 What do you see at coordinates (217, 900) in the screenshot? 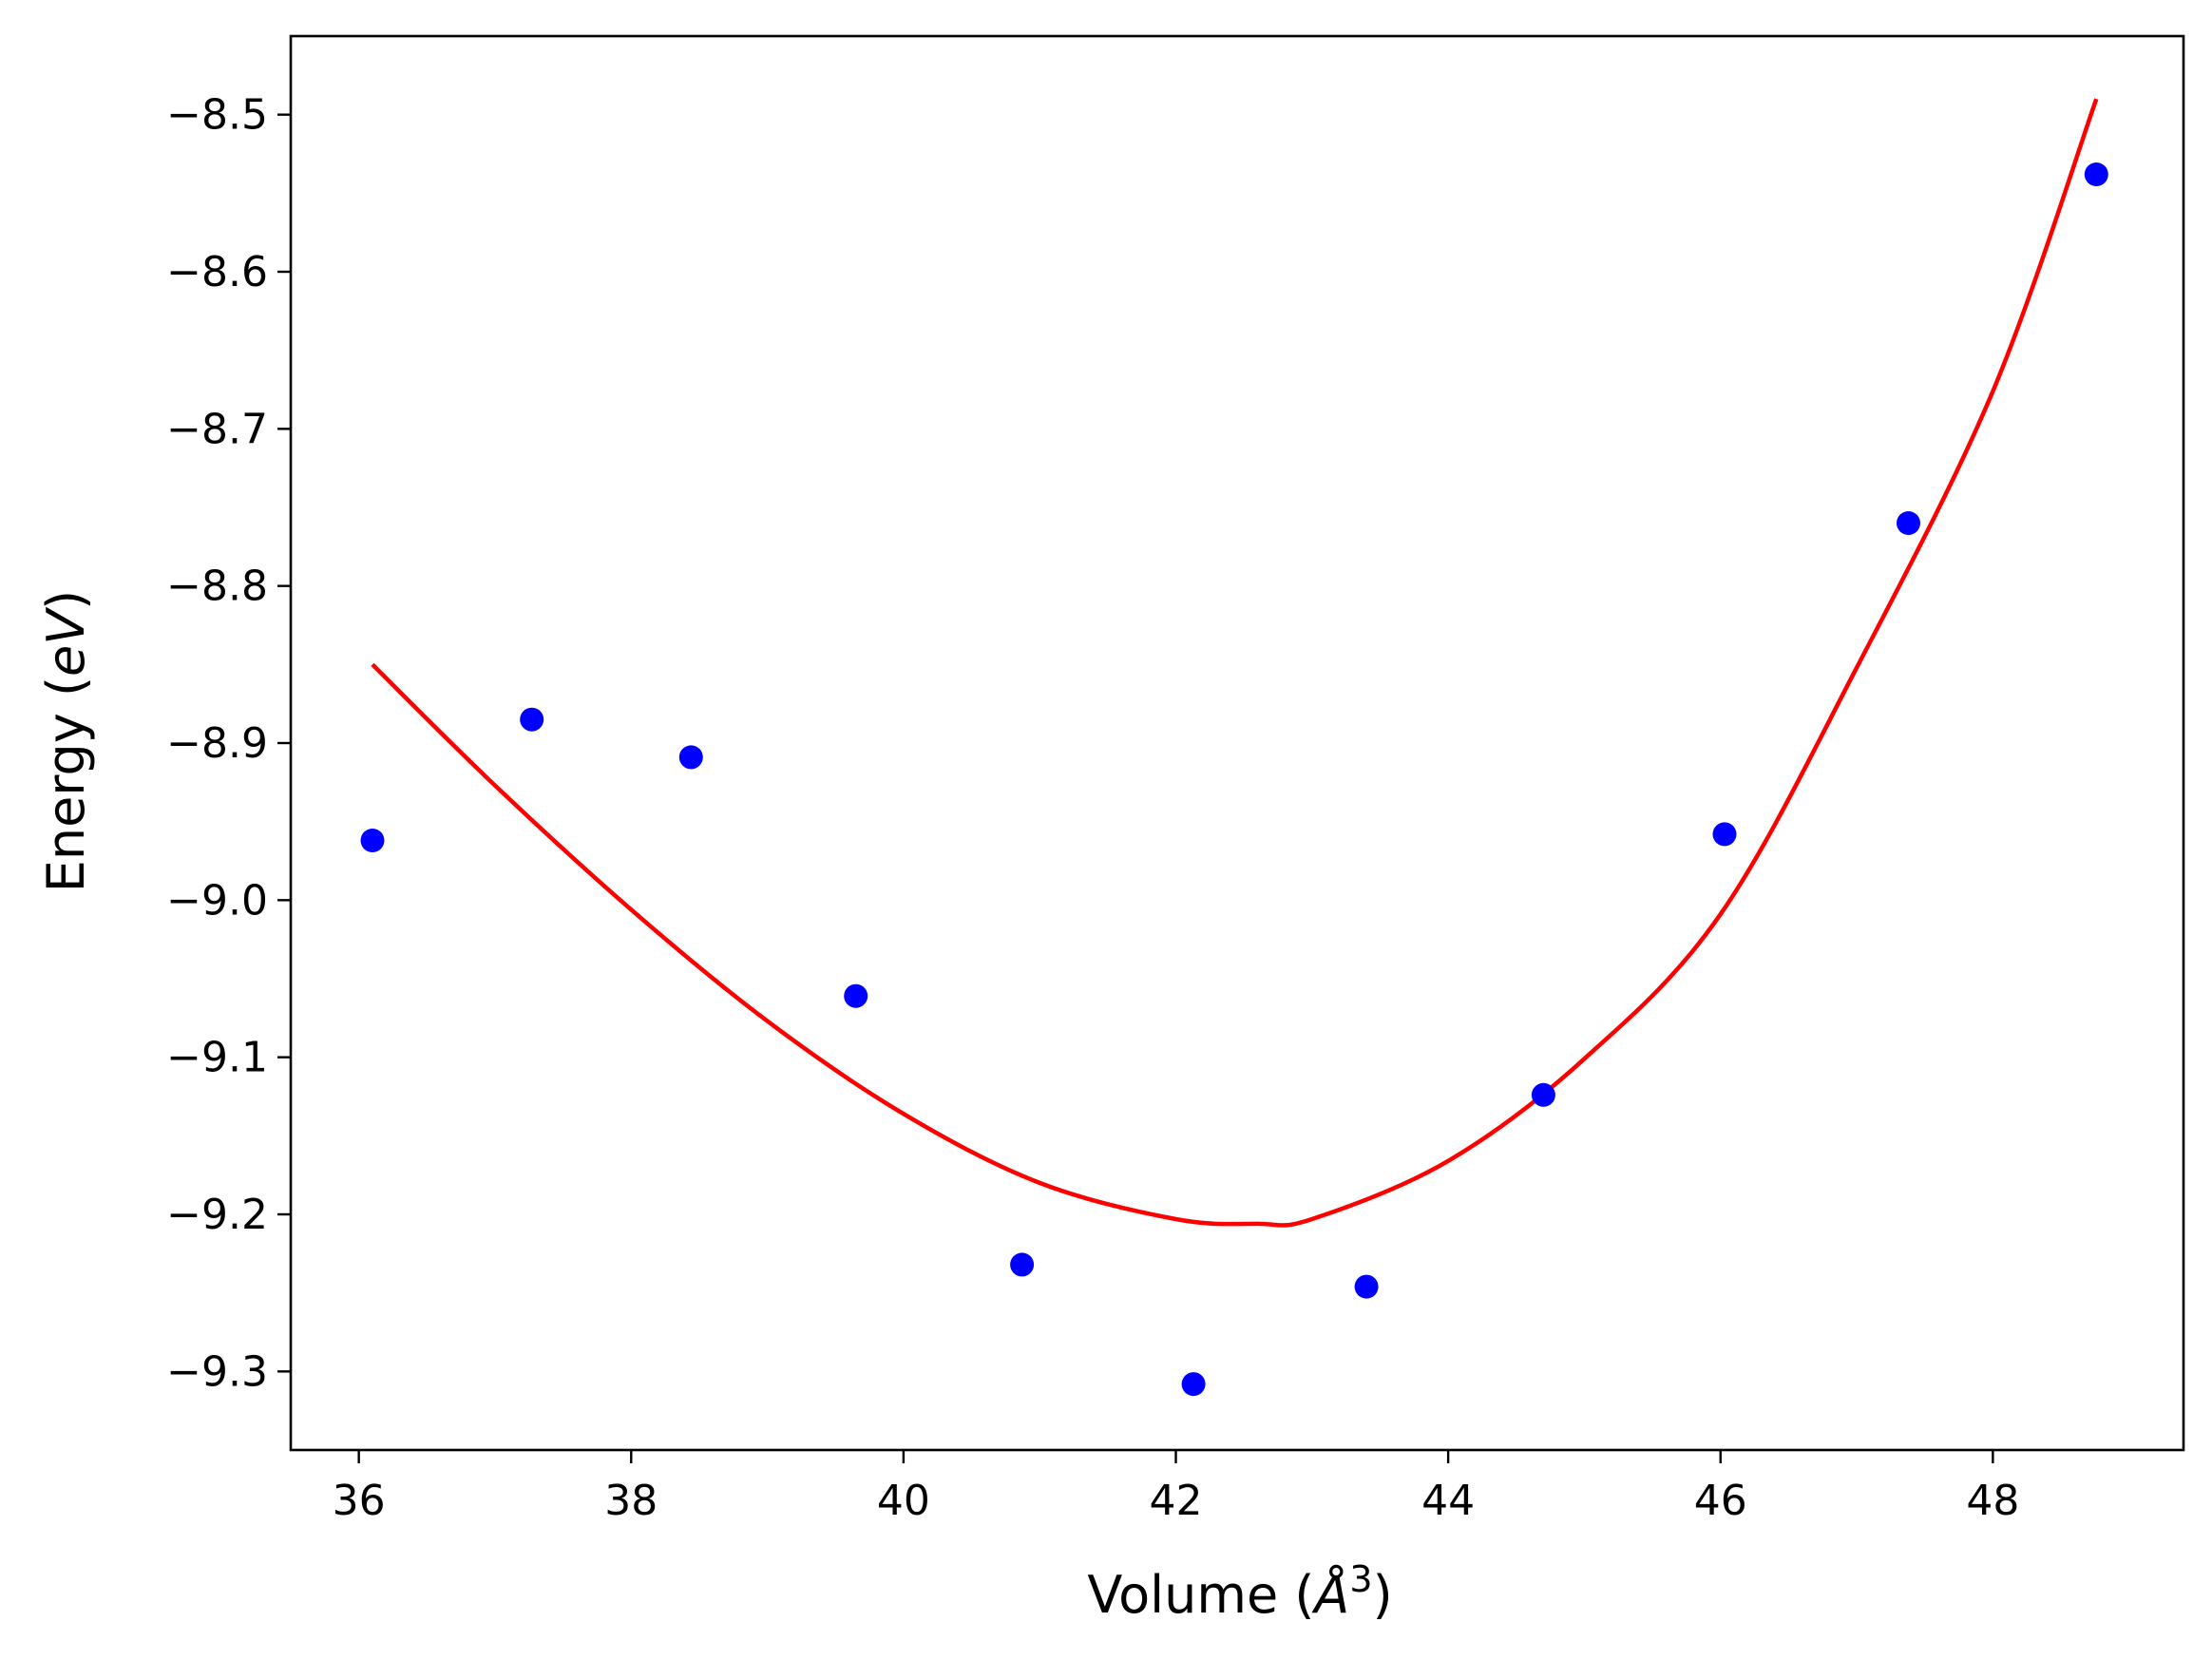
I see `y-tick-label: −9.0` at bounding box center [217, 900].